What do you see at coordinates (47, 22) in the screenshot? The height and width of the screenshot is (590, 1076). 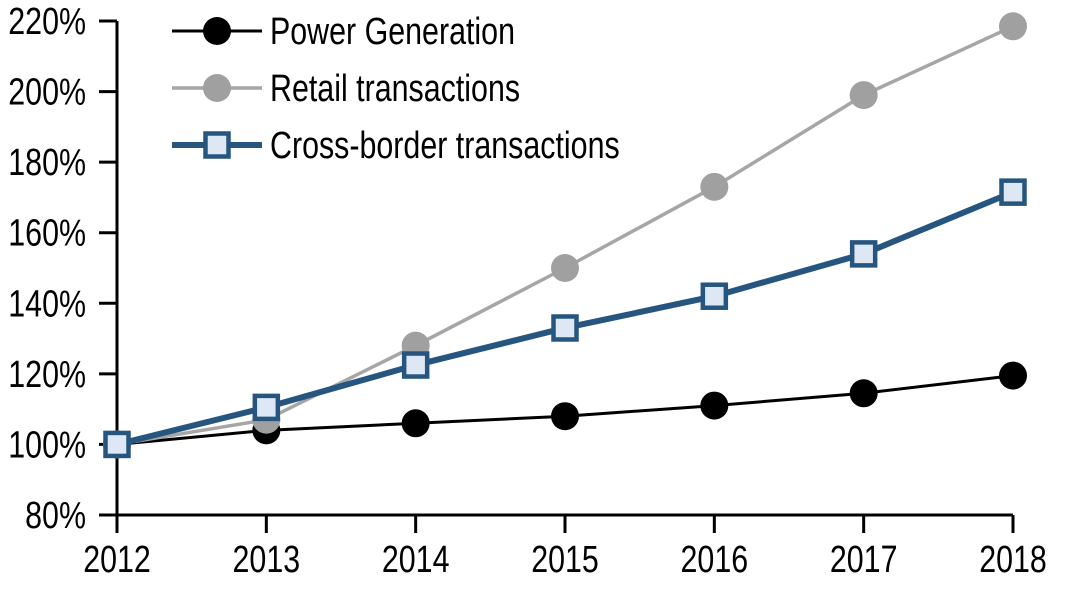 I see `y-tick-label: 220%` at bounding box center [47, 22].